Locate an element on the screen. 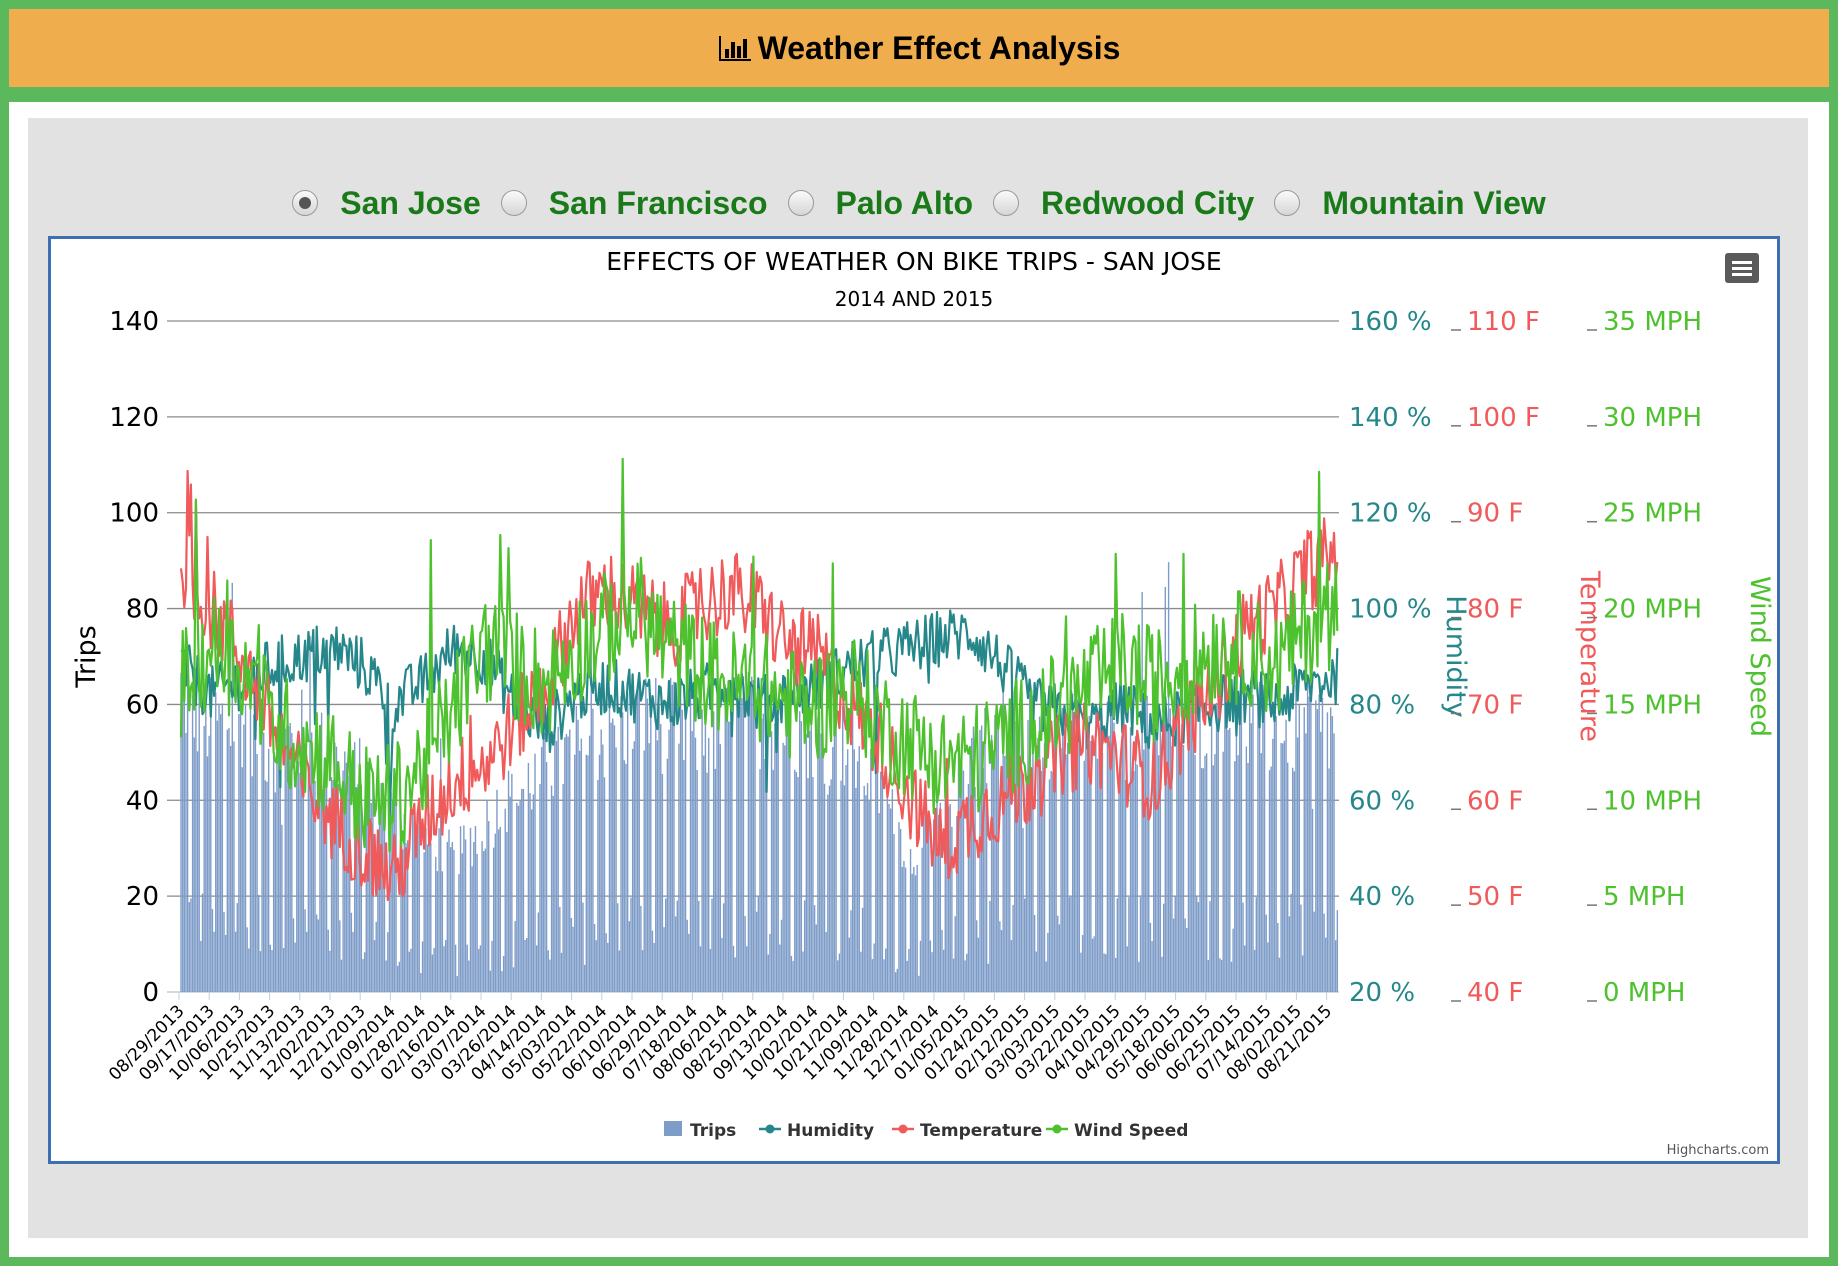 The height and width of the screenshot is (1266, 1838). city-radio-label: San Jose is located at coordinates (410, 202).